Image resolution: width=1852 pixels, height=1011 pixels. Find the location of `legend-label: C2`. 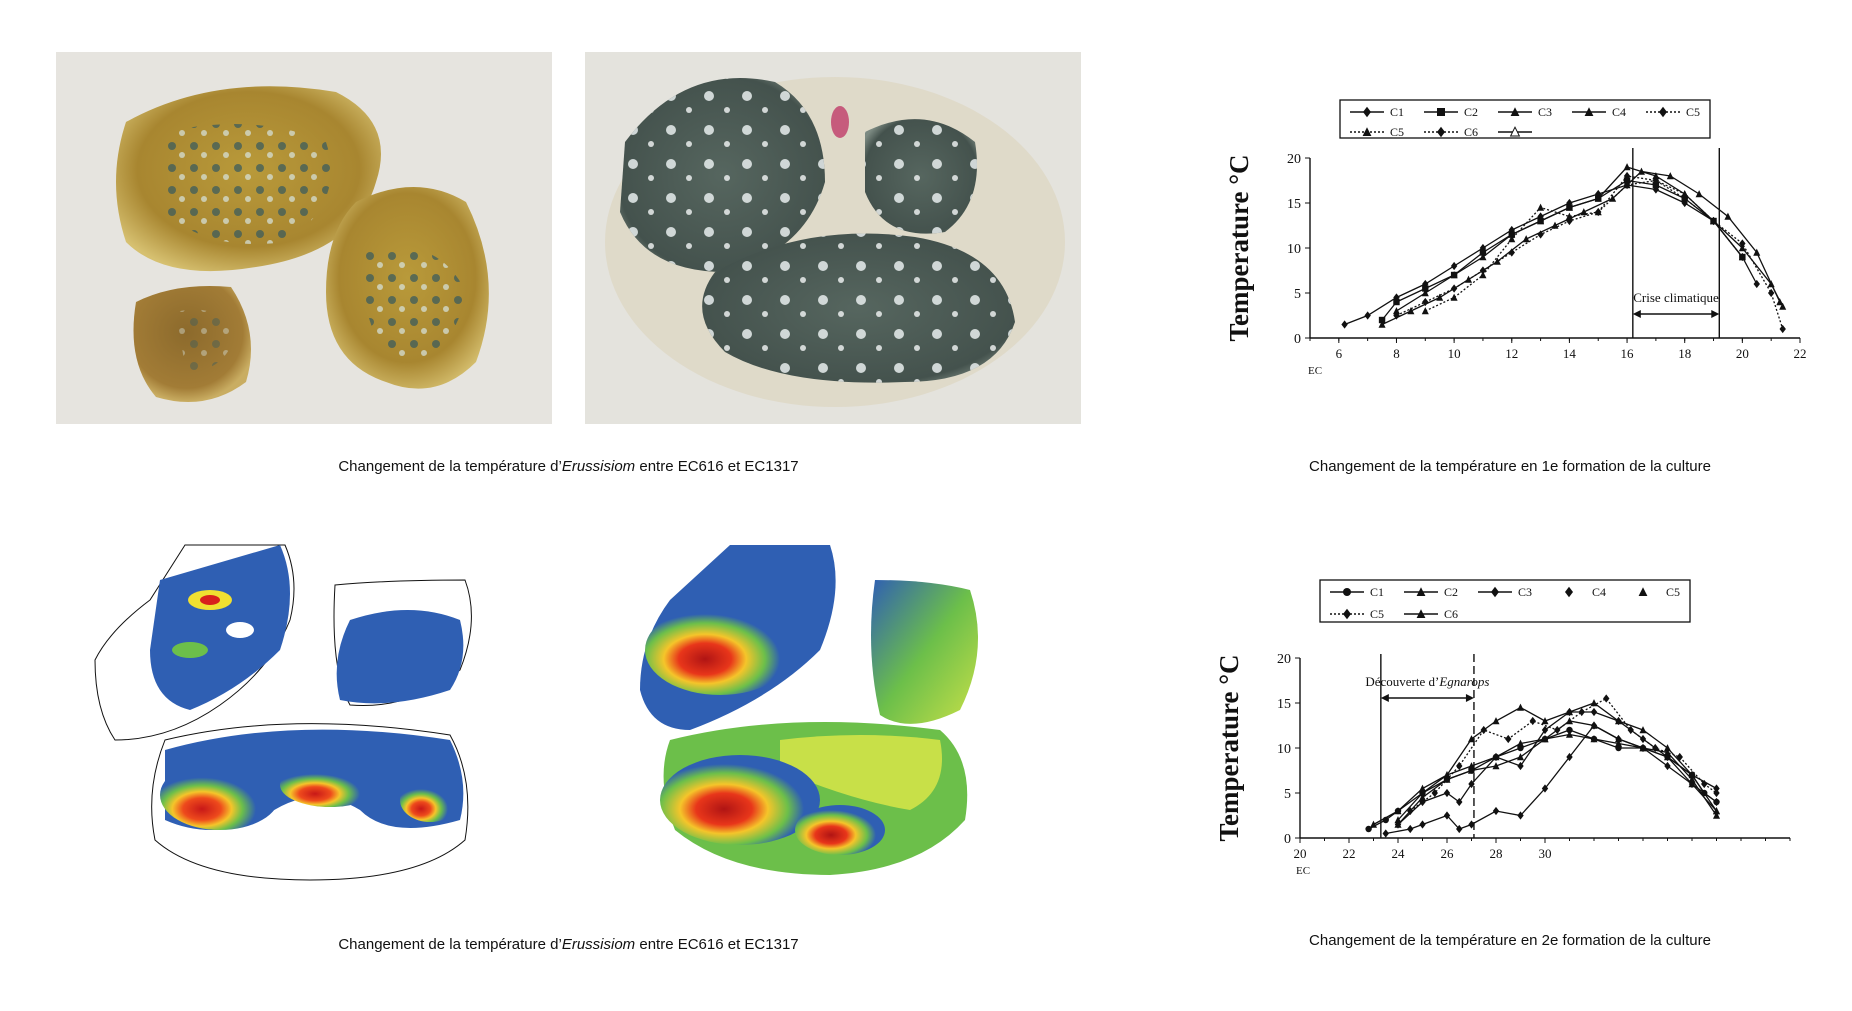

legend-label: C2 is located at coordinates (1471, 112).